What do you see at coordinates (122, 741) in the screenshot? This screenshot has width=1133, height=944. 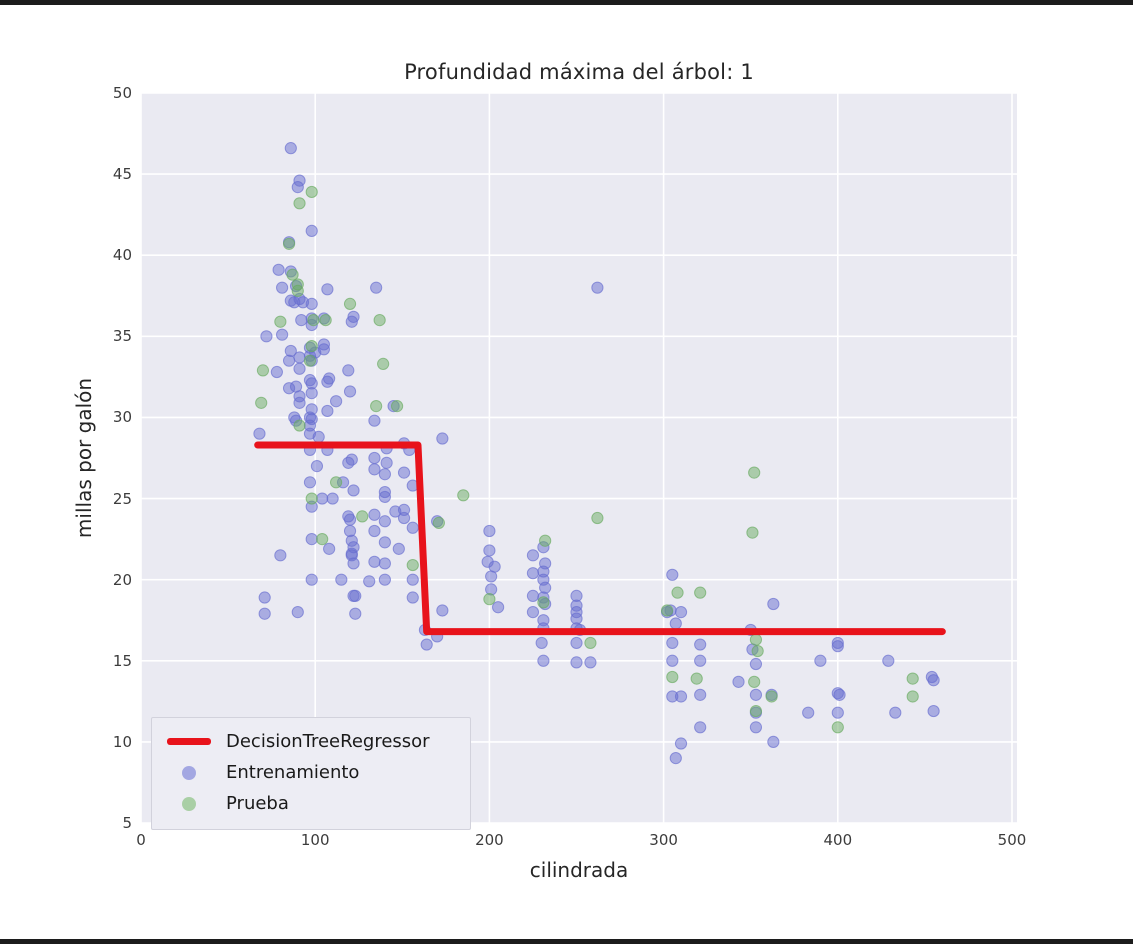 I see `y-tick-label: 10` at bounding box center [122, 741].